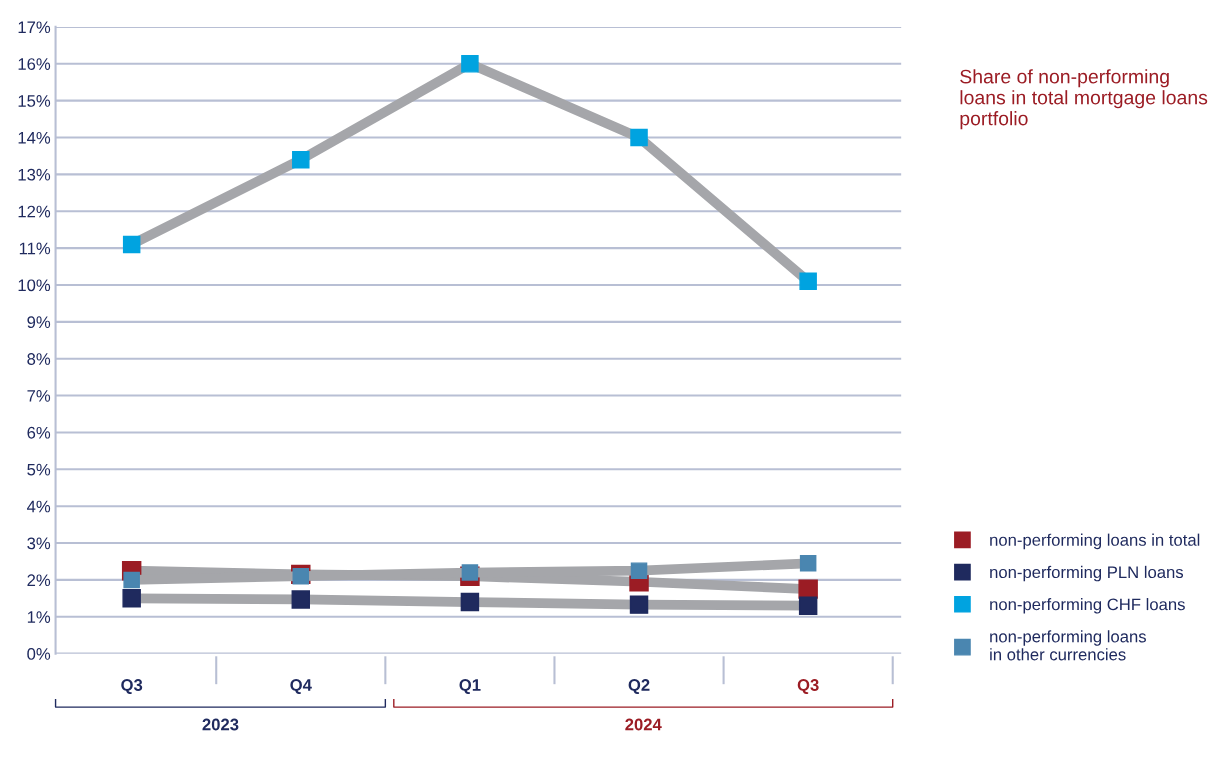 The image size is (1208, 769). I want to click on x-tick-label: Q1, so click(470, 687).